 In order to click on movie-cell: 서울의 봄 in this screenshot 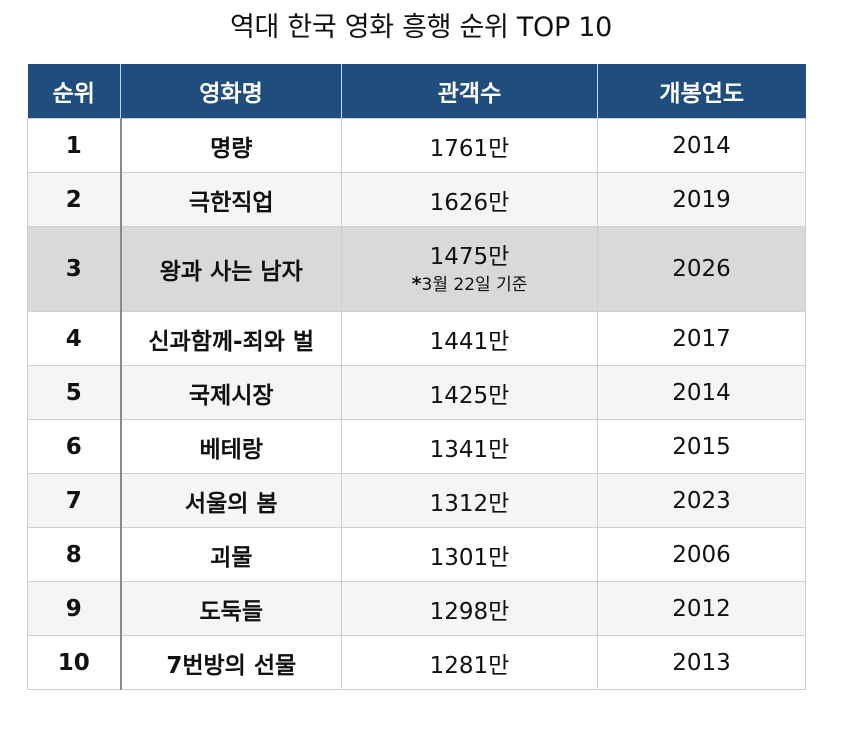, I will do `click(231, 500)`.